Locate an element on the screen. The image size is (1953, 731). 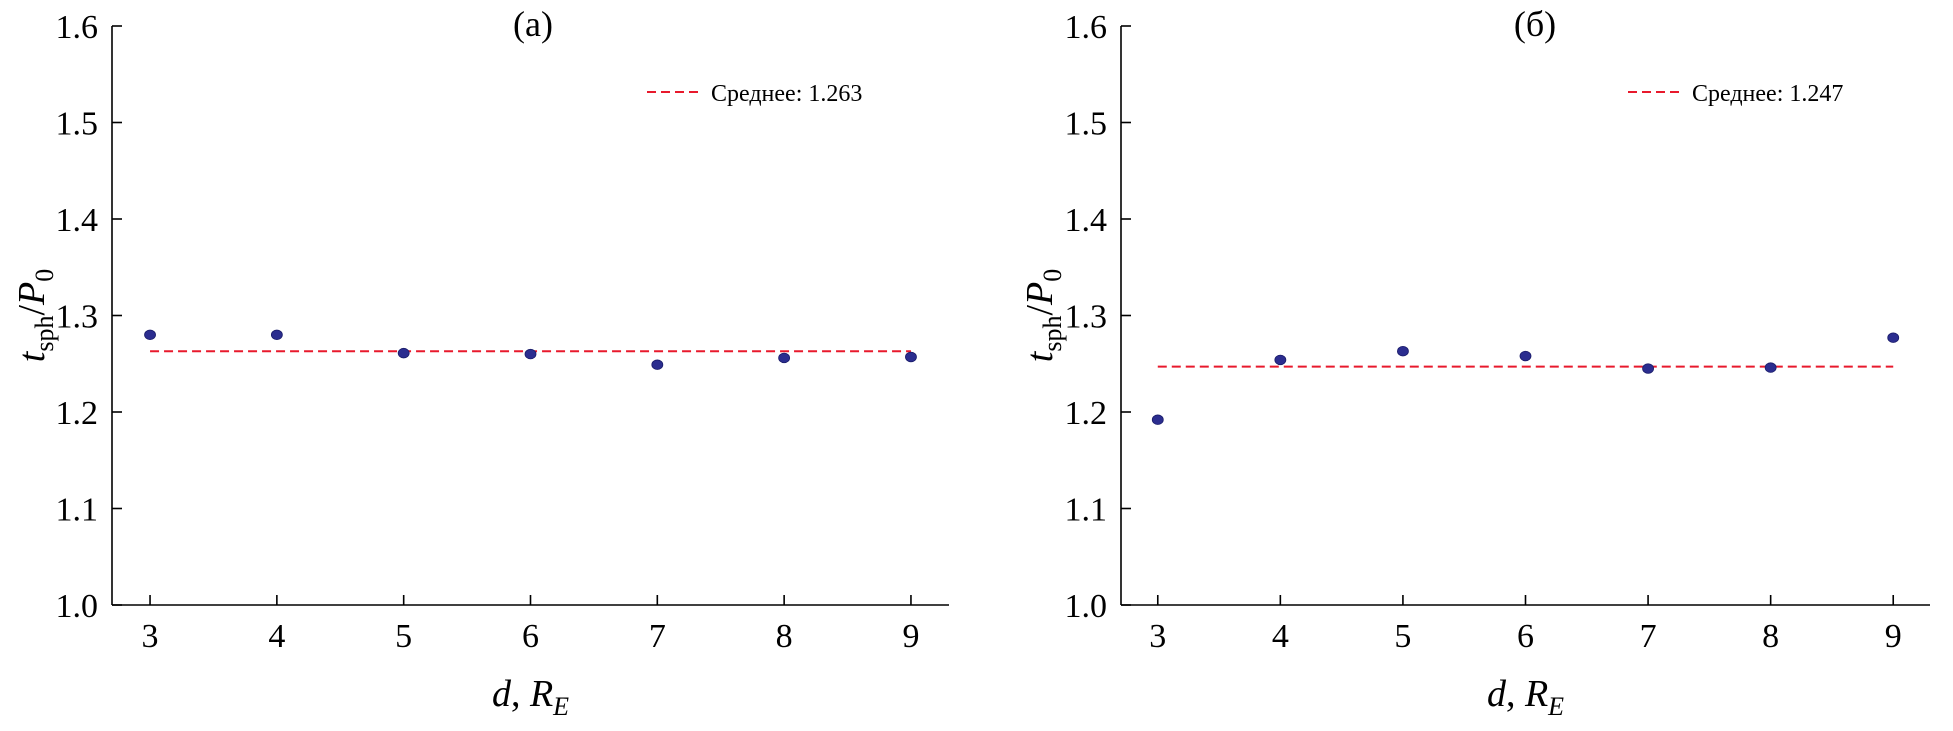
legend-entry-mean: Среднее: 1.247 is located at coordinates (1767, 94).